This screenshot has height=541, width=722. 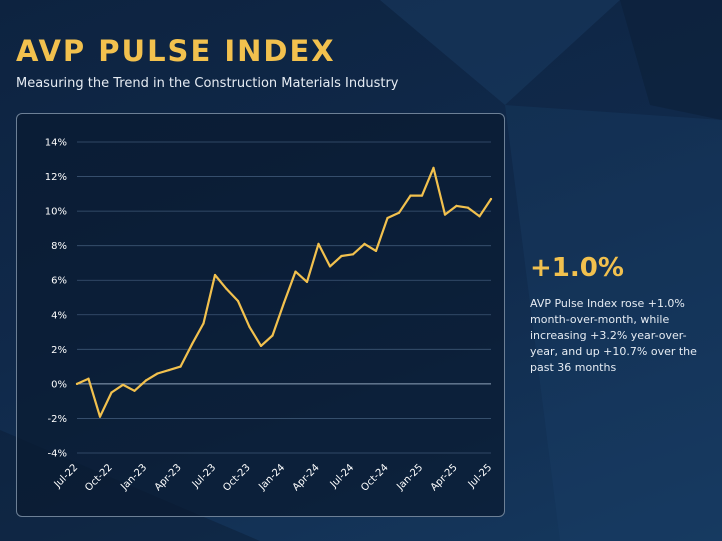 What do you see at coordinates (57, 454) in the screenshot?
I see `y-tick-label: -4%` at bounding box center [57, 454].